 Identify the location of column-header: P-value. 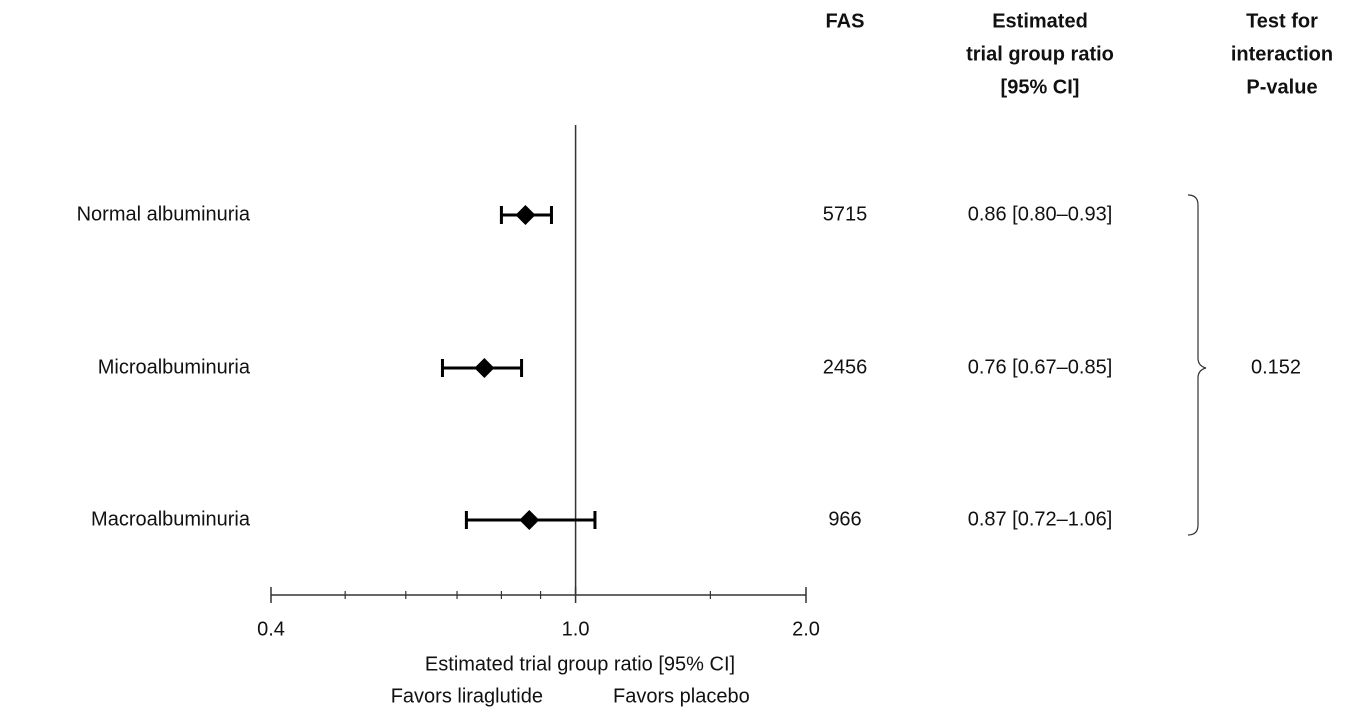
(1281, 87).